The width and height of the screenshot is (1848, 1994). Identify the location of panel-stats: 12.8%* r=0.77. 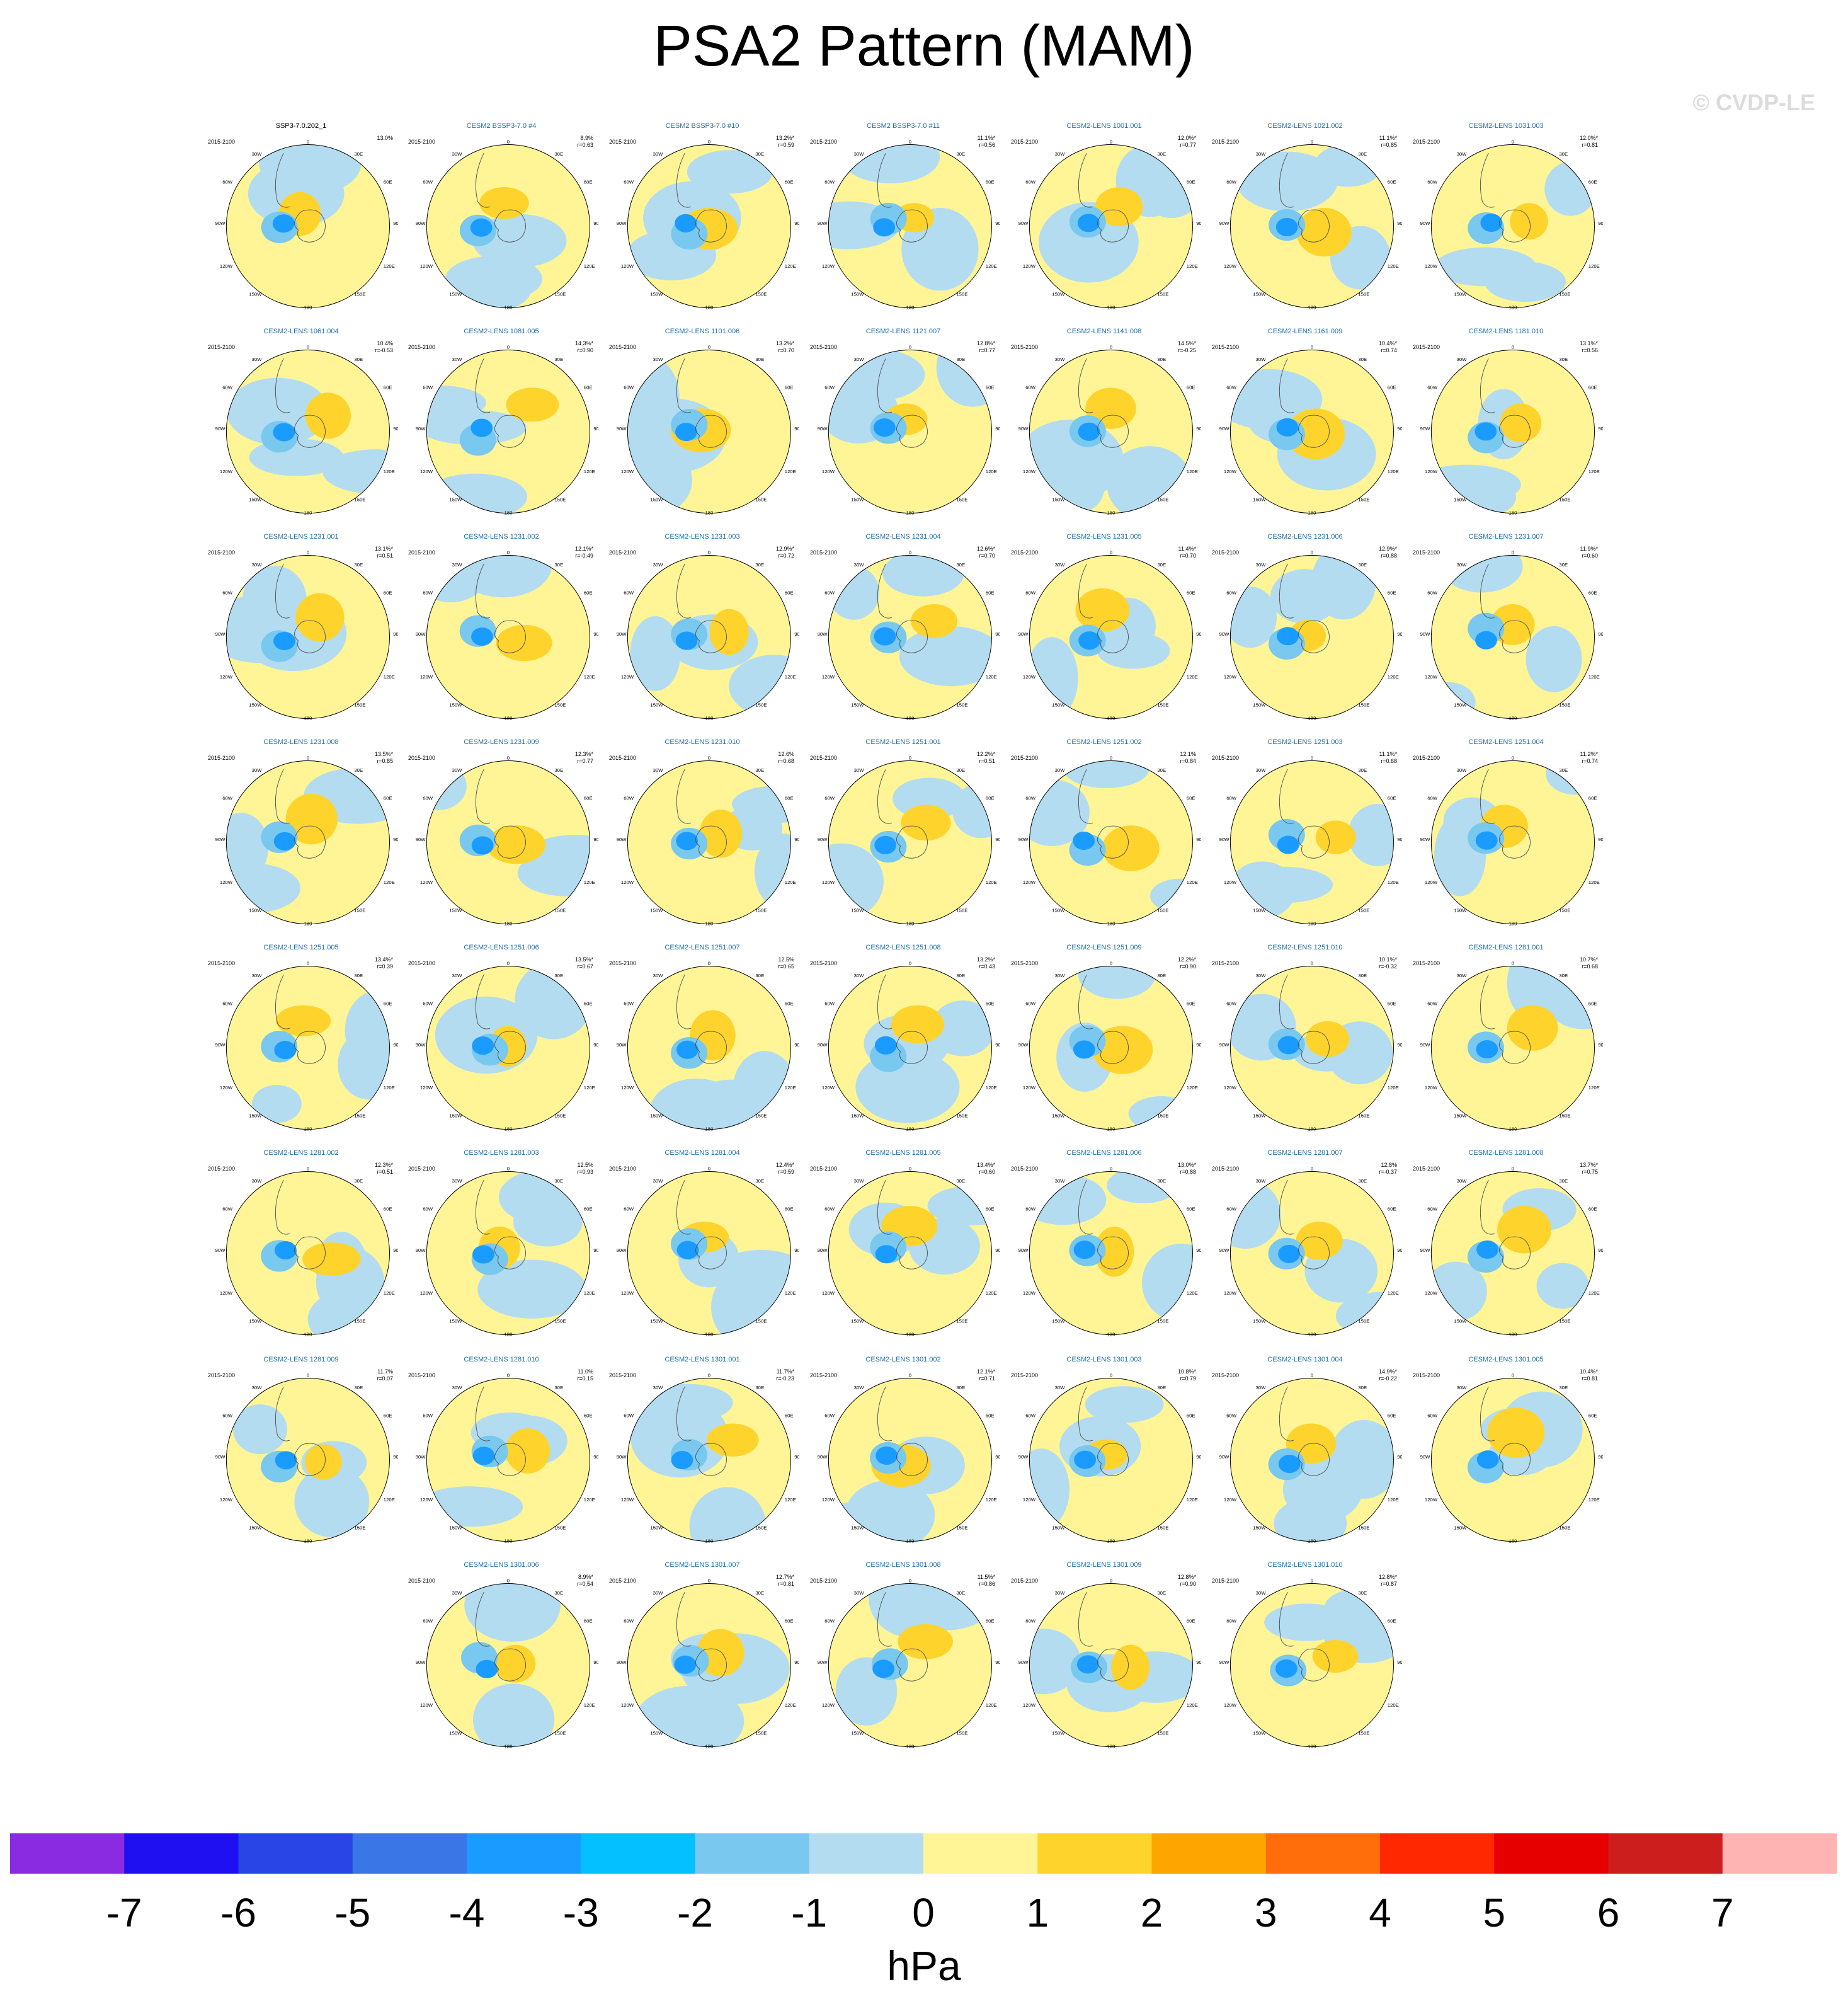
(986, 347).